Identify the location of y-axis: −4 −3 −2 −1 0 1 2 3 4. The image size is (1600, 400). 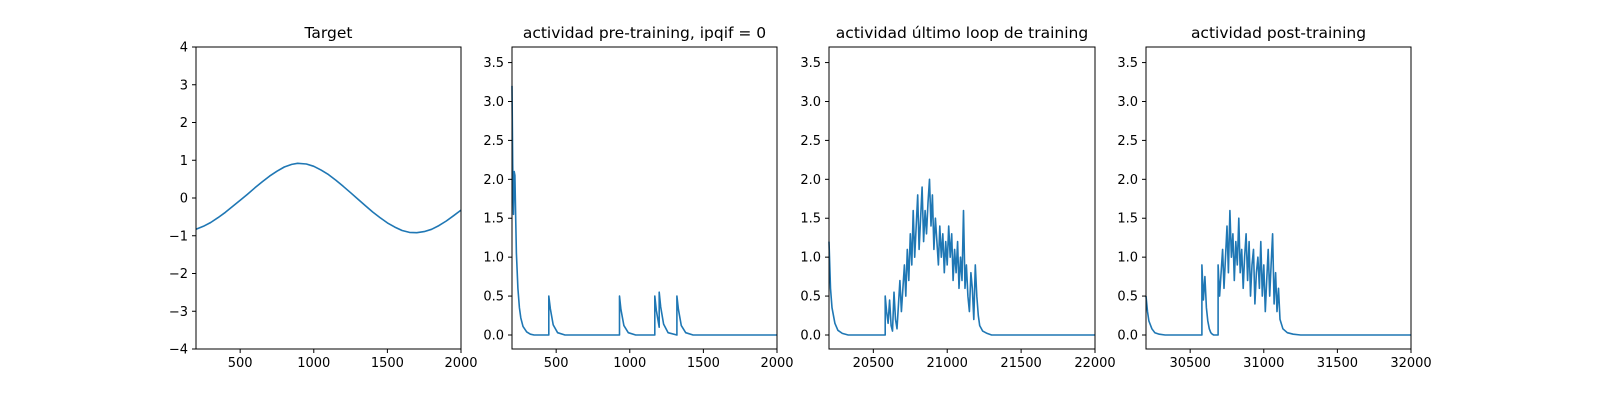
(182, 199).